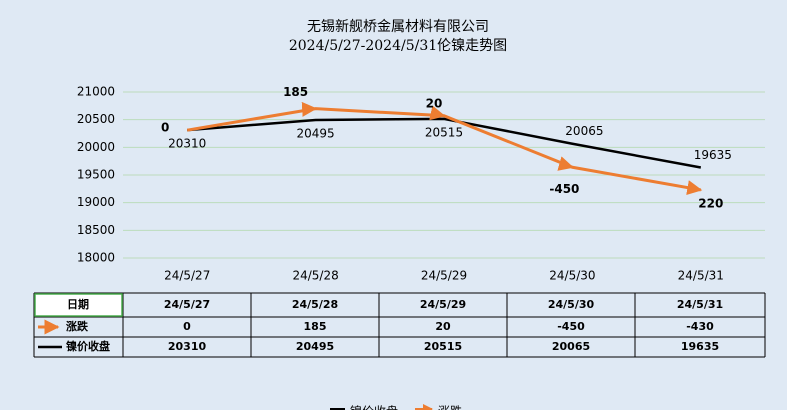 The image size is (787, 410). What do you see at coordinates (187, 346) in the screenshot?
I see `table-cell: 20310` at bounding box center [187, 346].